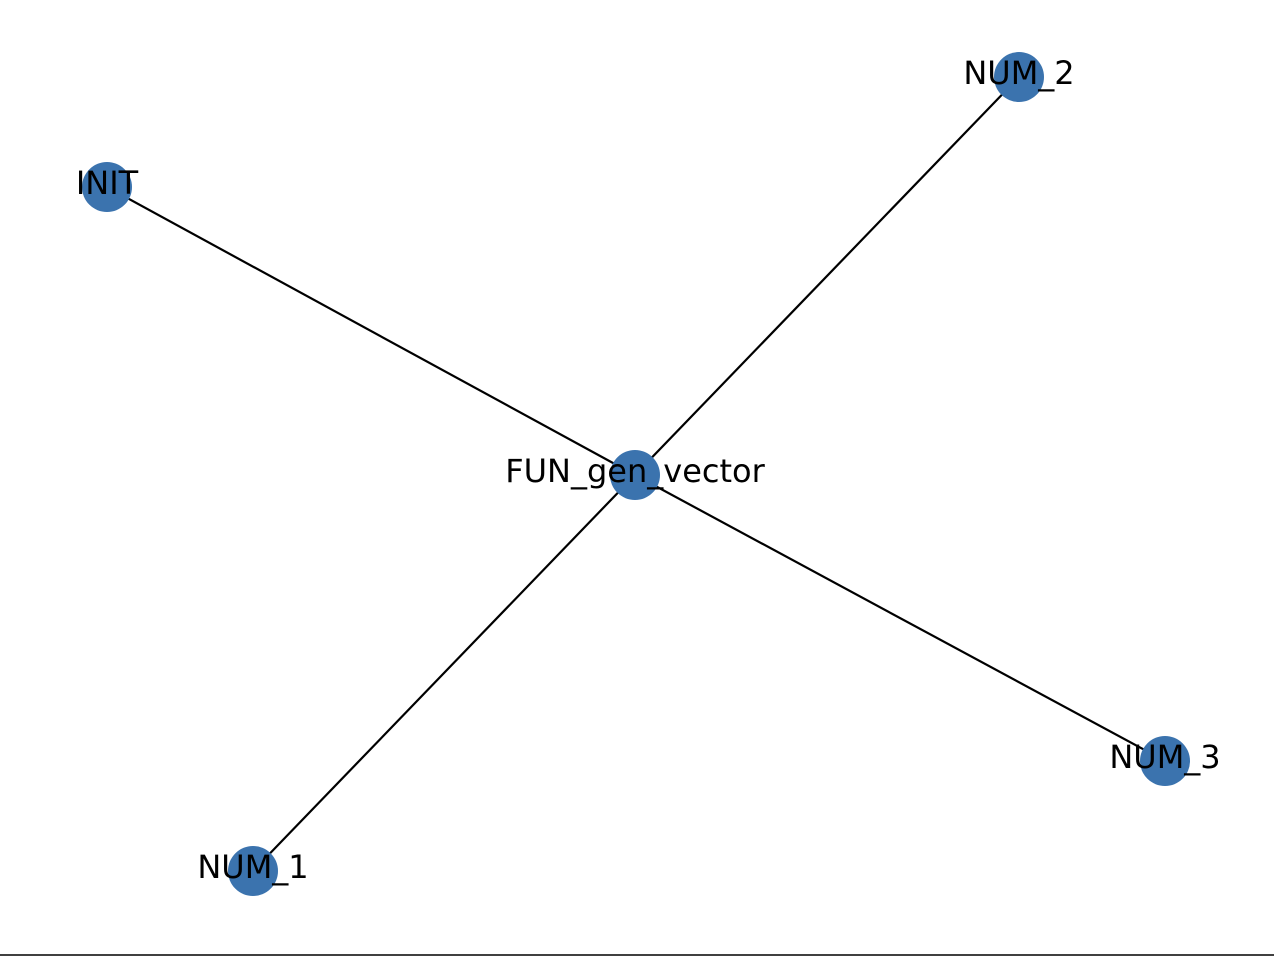  I want to click on node-FUN_gen_vector, so click(635, 475).